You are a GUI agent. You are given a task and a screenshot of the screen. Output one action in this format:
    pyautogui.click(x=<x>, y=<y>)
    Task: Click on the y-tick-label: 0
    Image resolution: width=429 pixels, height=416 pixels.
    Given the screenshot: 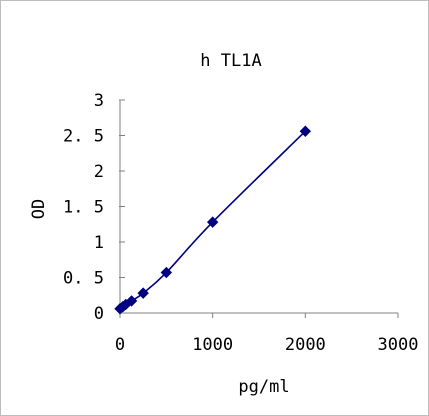 What is the action you would take?
    pyautogui.click(x=99, y=314)
    